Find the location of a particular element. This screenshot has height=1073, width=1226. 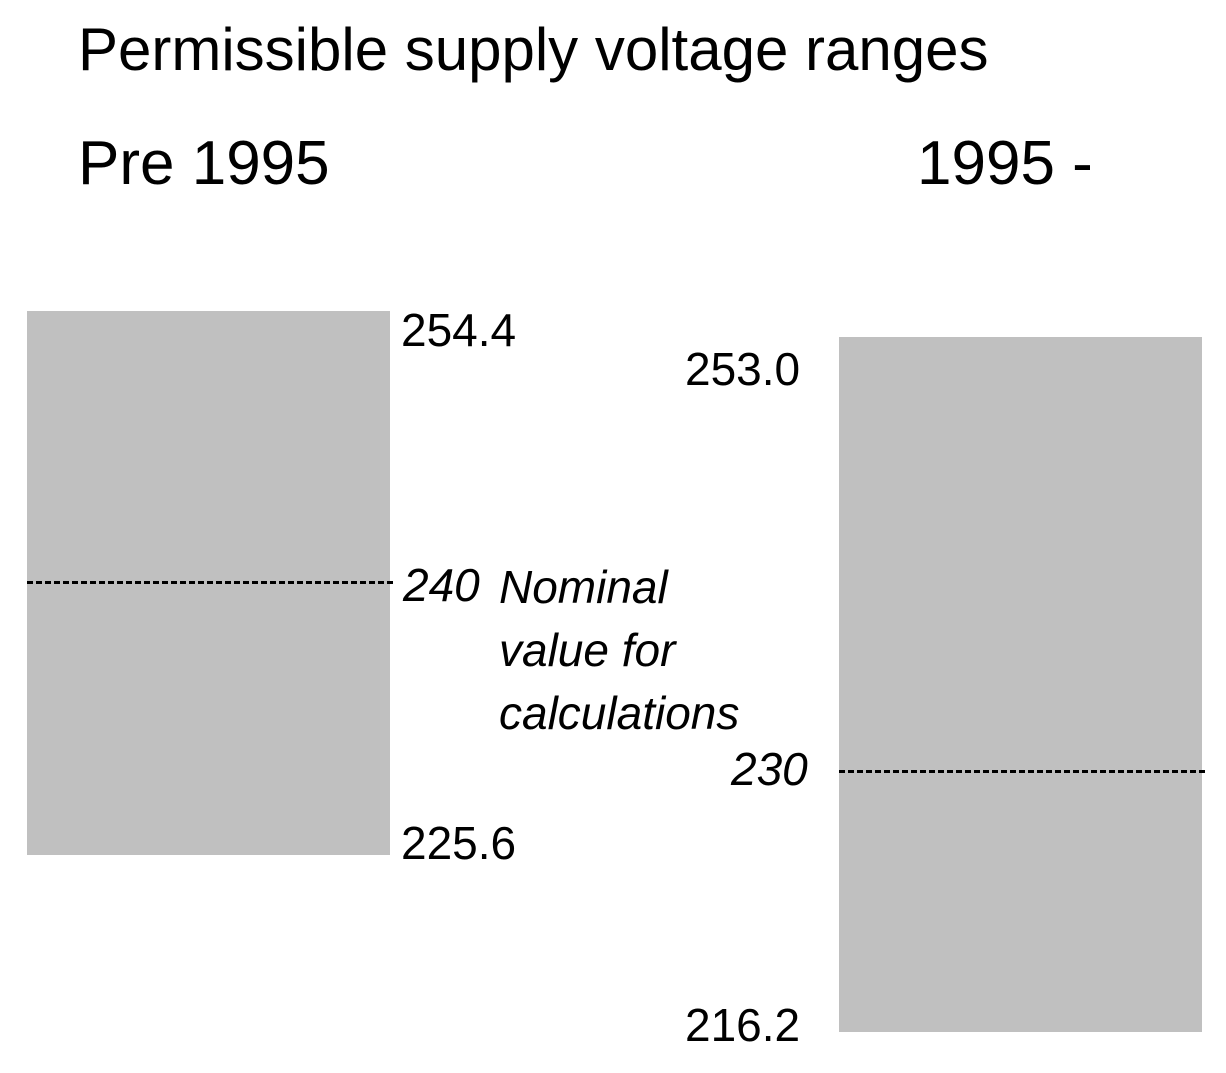

max-voltage-label-pre-1995: 254.4 is located at coordinates (459, 330).